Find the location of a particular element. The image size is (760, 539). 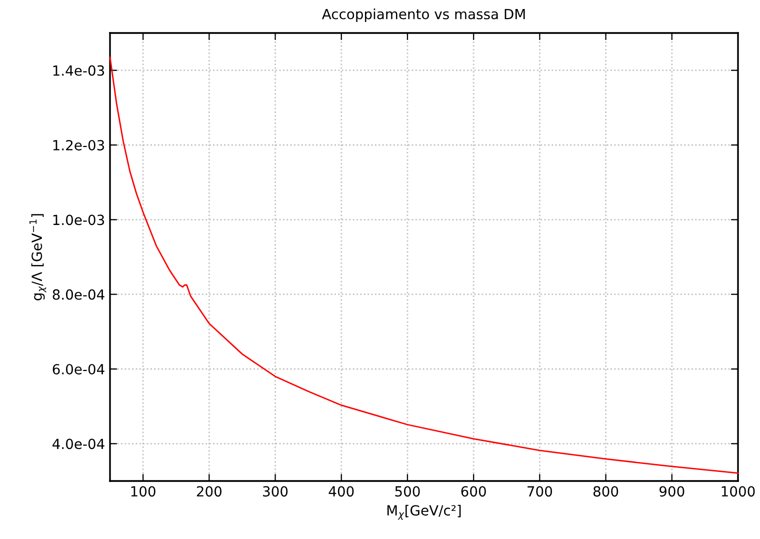

x-tick-label: 200 is located at coordinates (209, 491).